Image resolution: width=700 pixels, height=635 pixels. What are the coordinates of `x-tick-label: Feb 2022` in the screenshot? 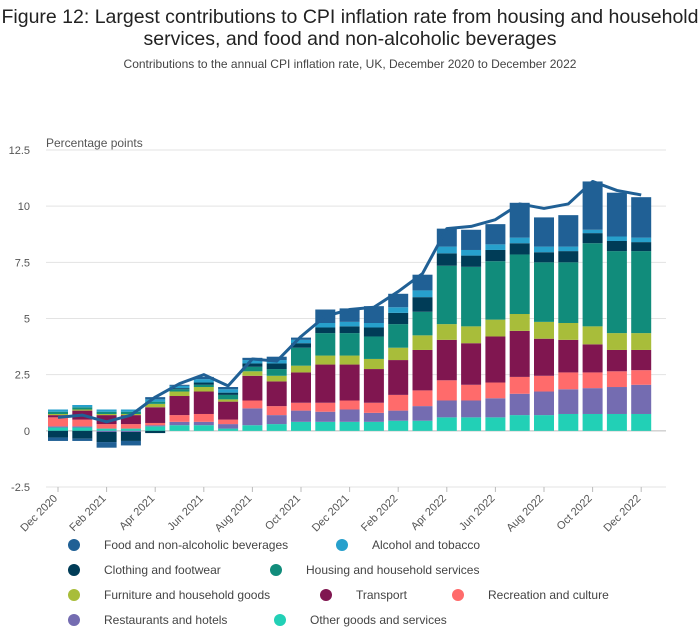 It's located at (379, 513).